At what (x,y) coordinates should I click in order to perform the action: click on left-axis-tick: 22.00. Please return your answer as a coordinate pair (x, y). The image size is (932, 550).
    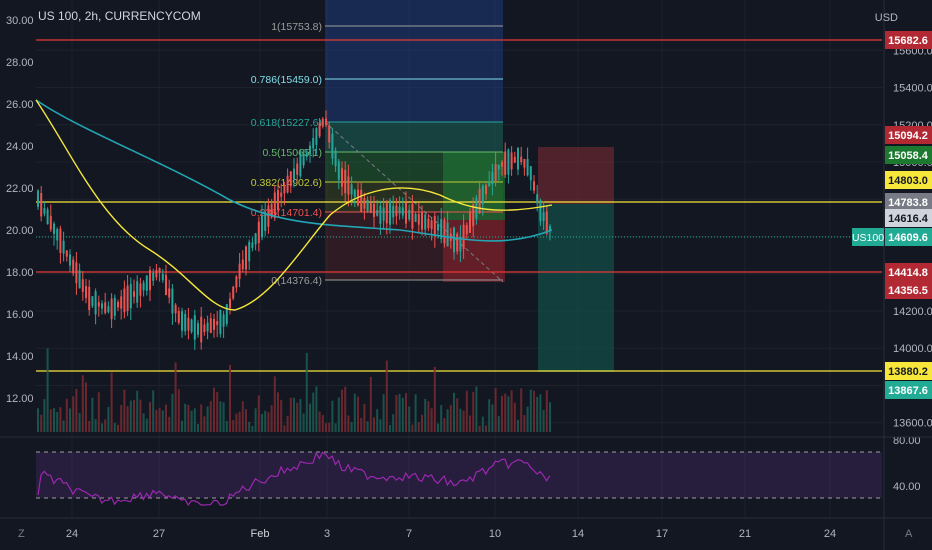
    Looking at the image, I should click on (20, 189).